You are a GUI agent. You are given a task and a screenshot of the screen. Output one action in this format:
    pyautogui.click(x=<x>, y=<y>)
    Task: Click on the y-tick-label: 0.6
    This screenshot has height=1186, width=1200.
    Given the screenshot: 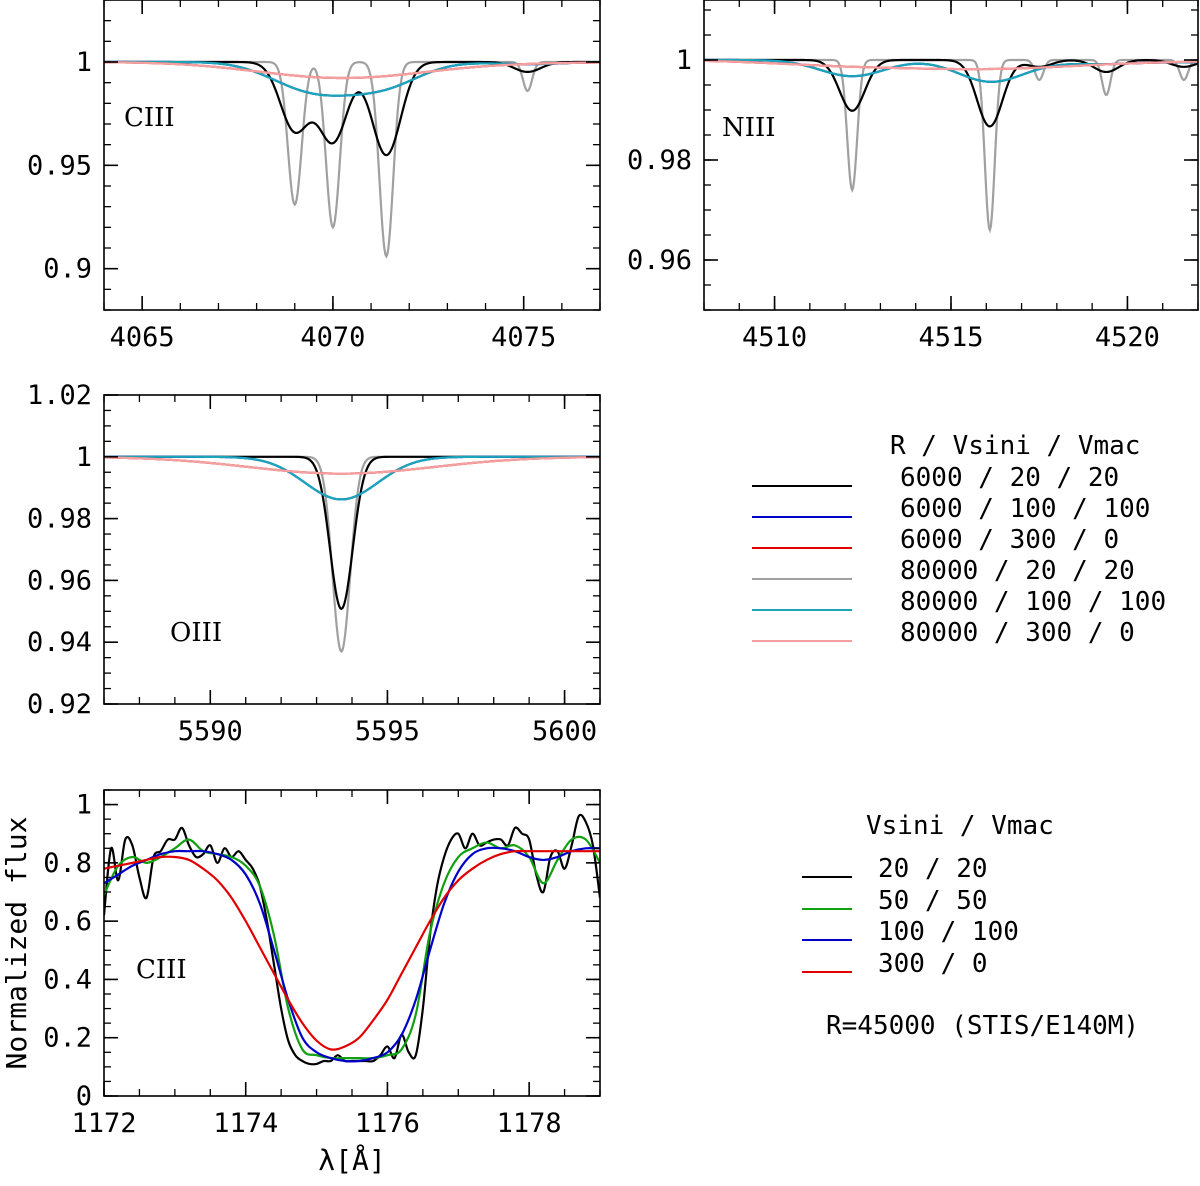 What is the action you would take?
    pyautogui.click(x=67, y=921)
    